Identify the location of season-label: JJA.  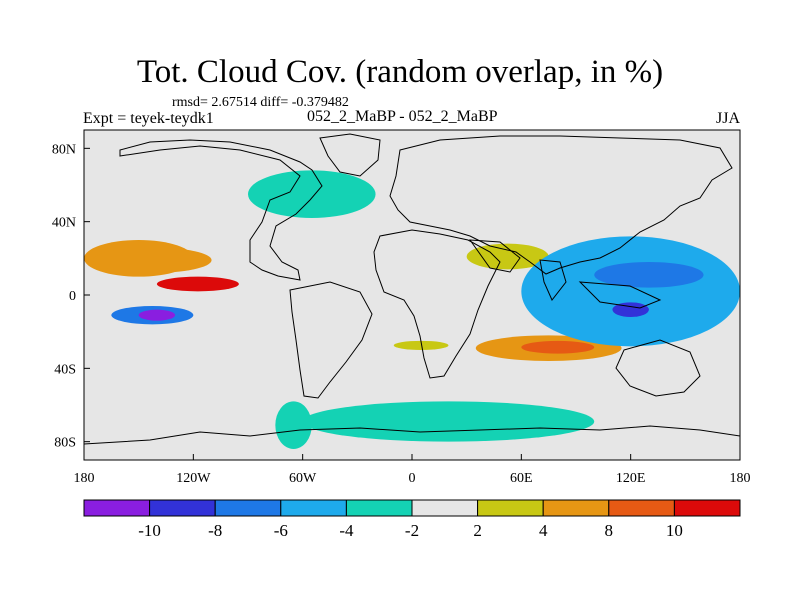
(728, 118).